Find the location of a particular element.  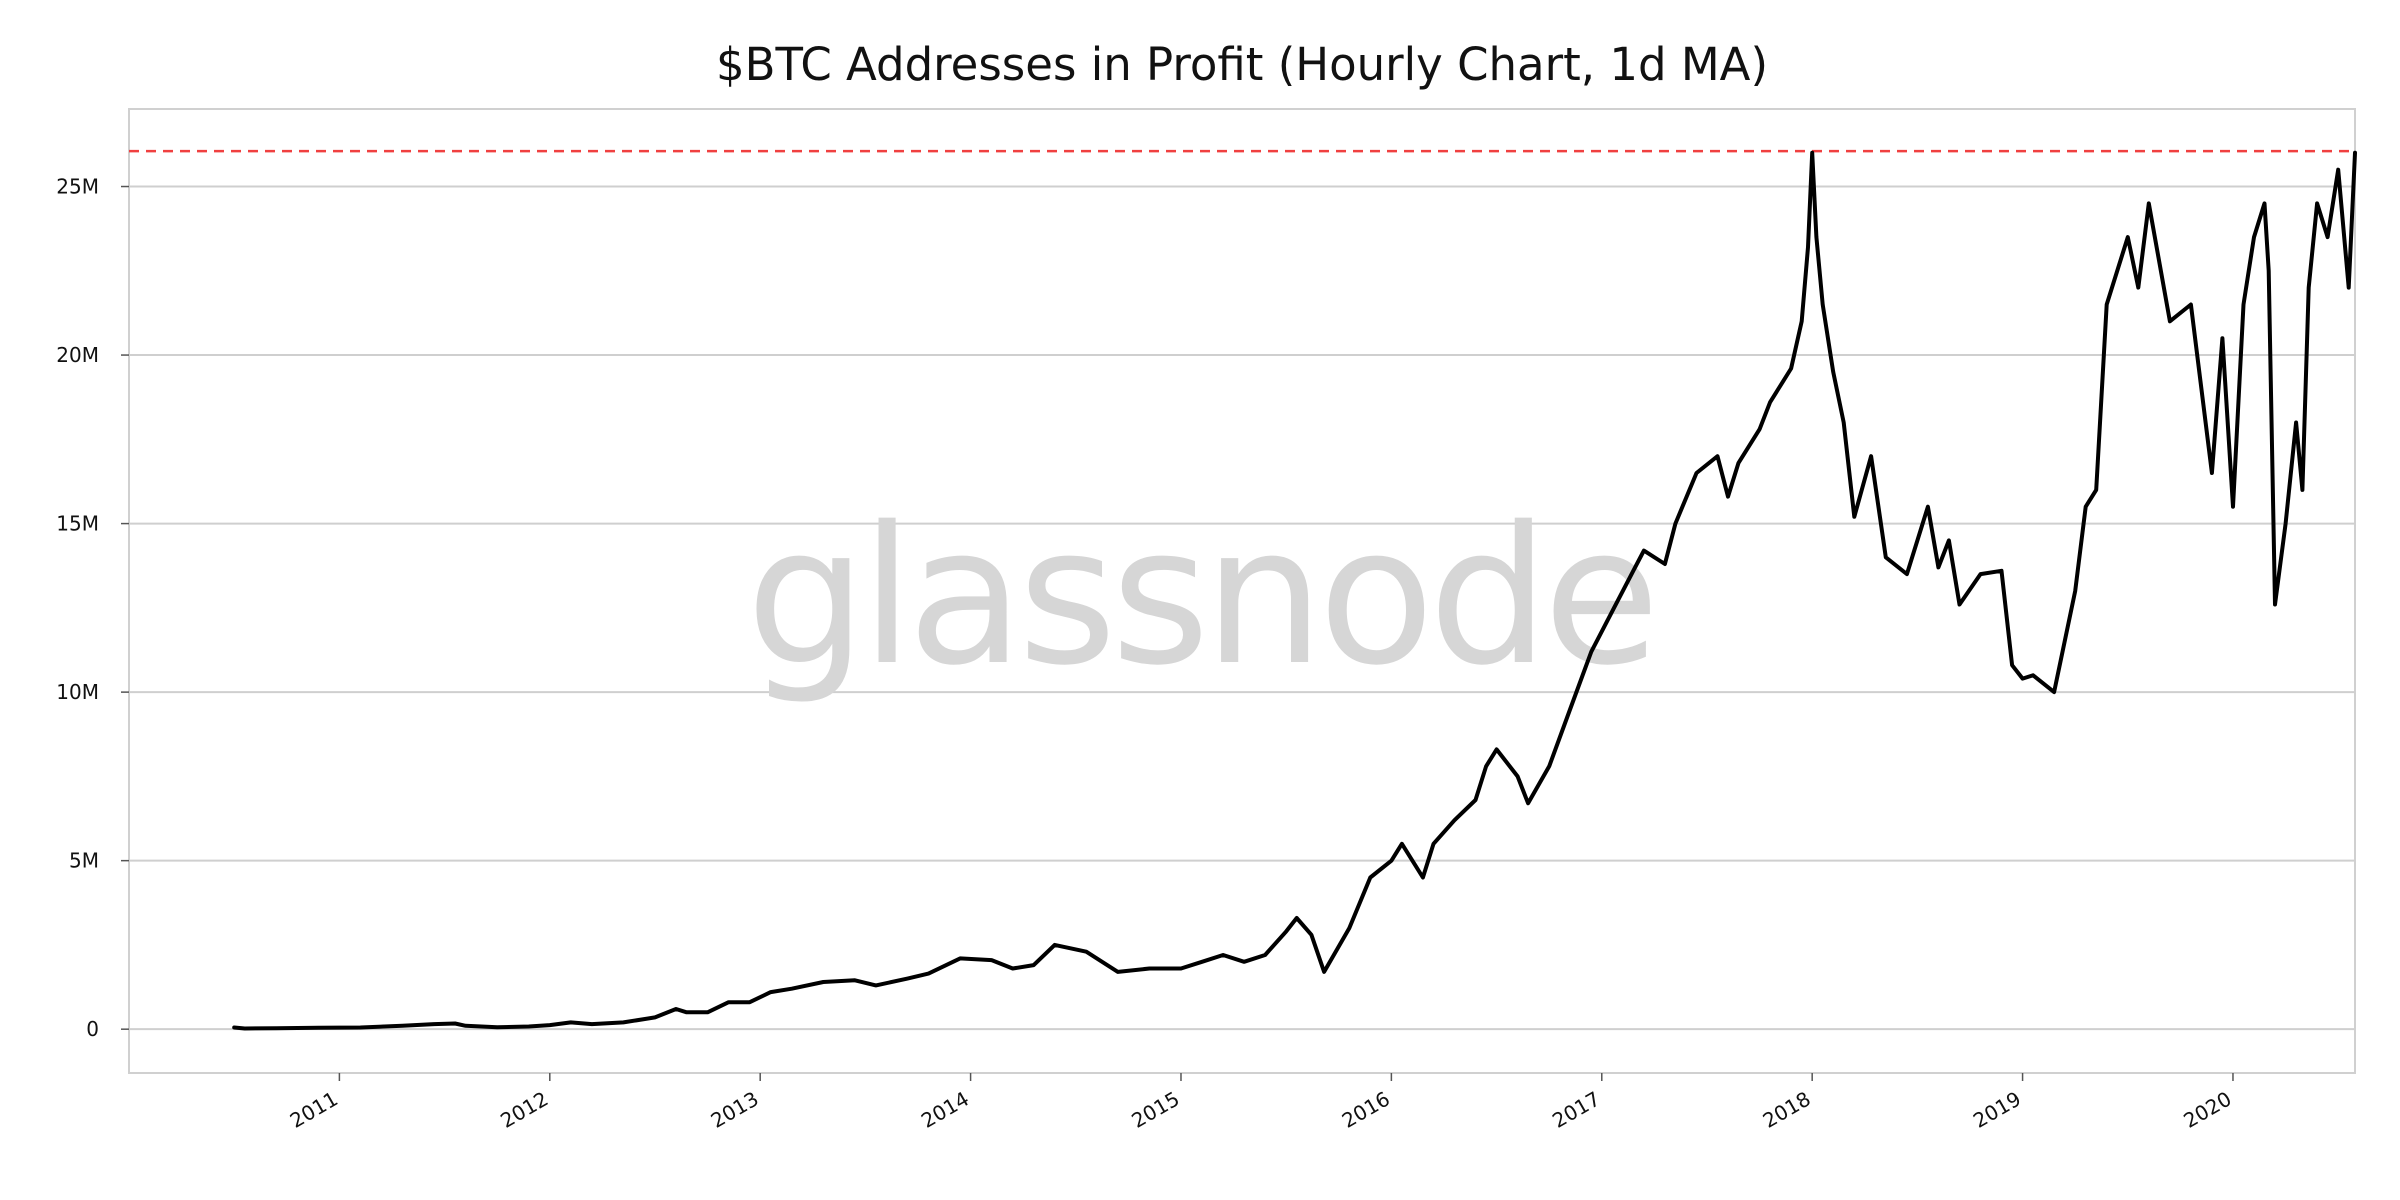

x-tick-label: 2016 is located at coordinates (1366, 1110).